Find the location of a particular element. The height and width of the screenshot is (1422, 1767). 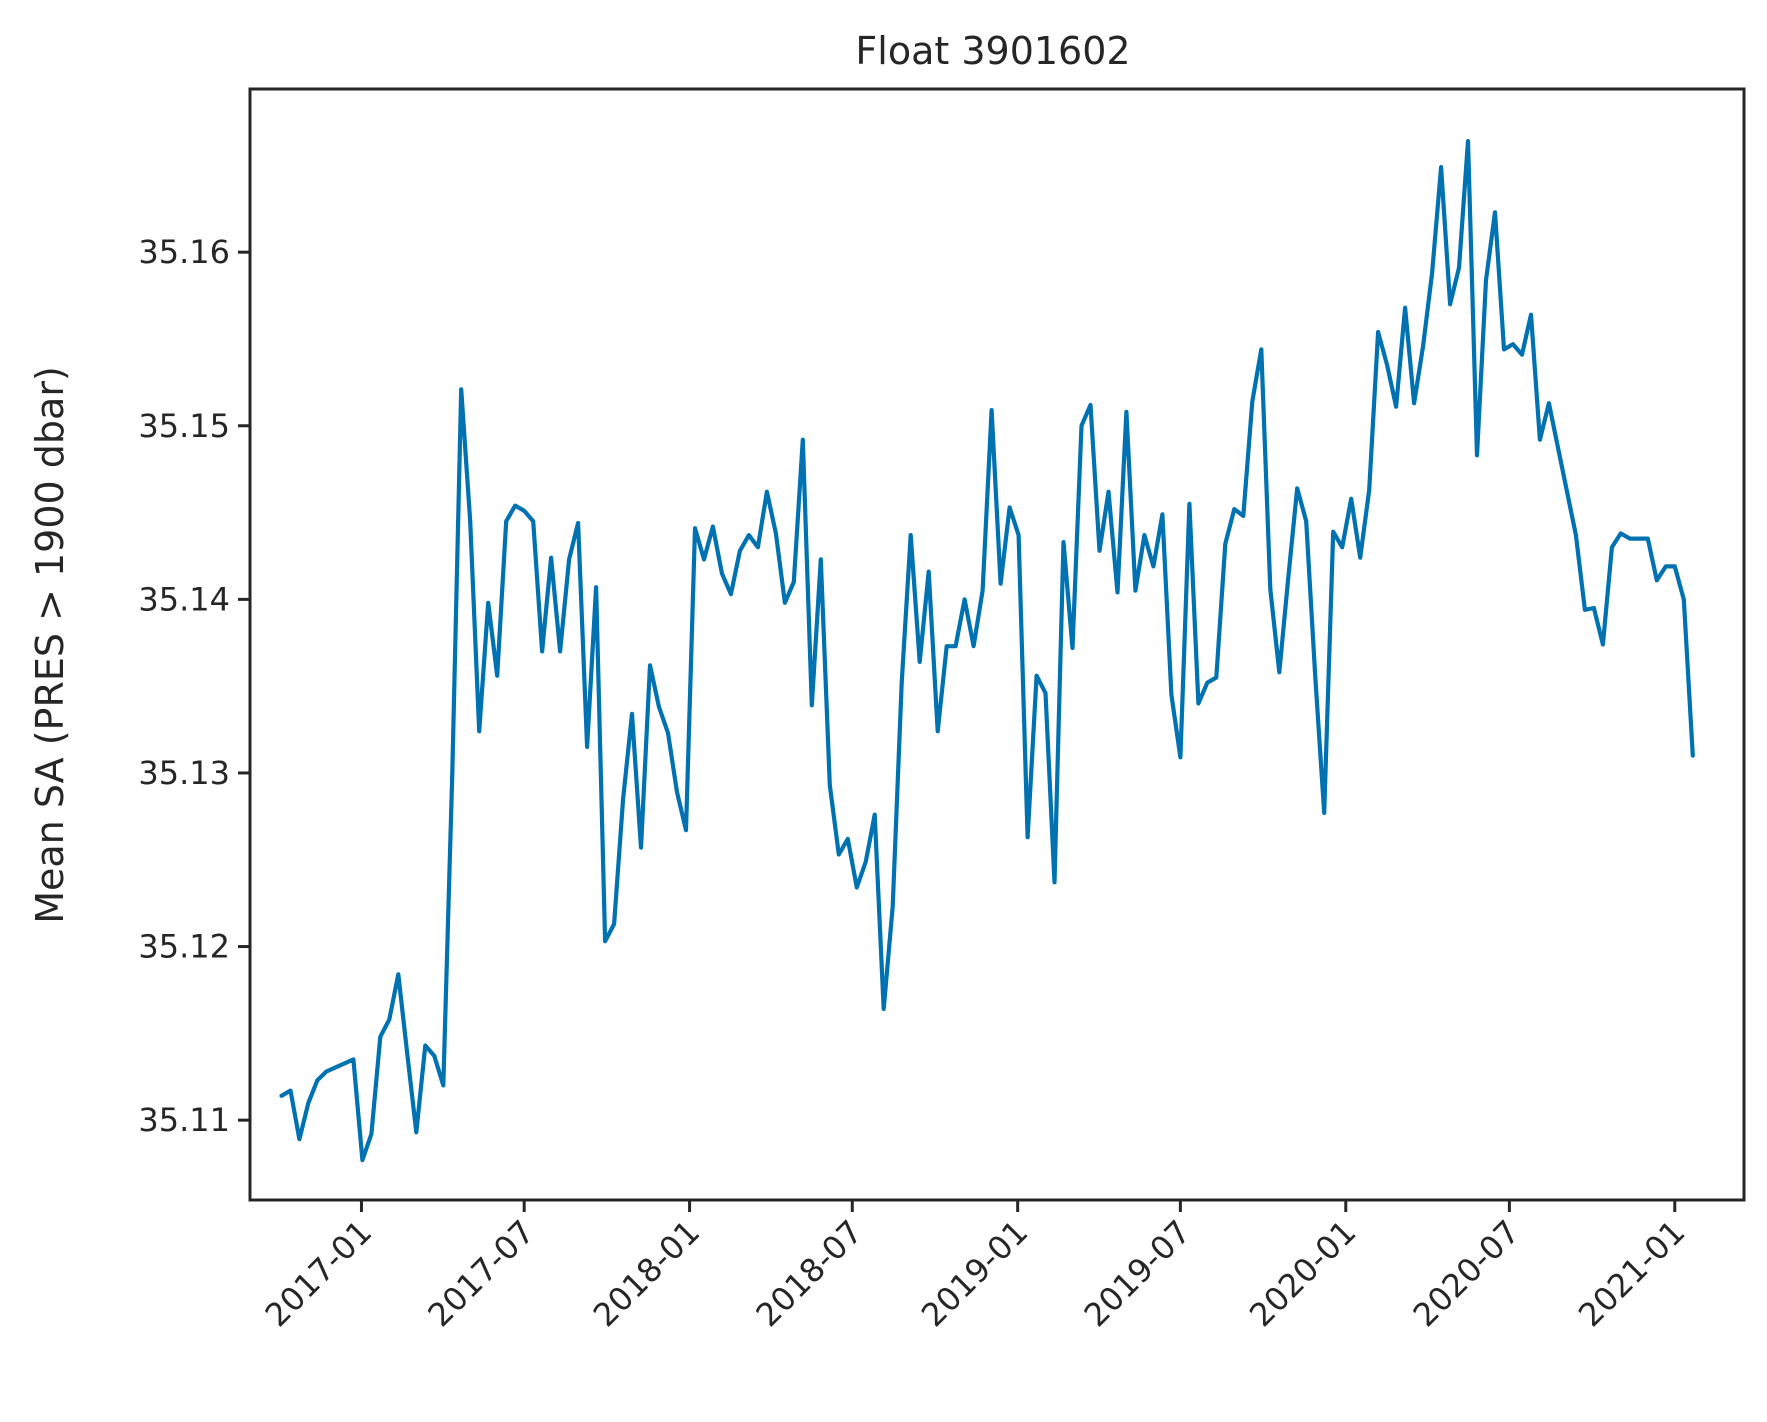

x-tick-label: 2017-01 is located at coordinates (318, 1273).